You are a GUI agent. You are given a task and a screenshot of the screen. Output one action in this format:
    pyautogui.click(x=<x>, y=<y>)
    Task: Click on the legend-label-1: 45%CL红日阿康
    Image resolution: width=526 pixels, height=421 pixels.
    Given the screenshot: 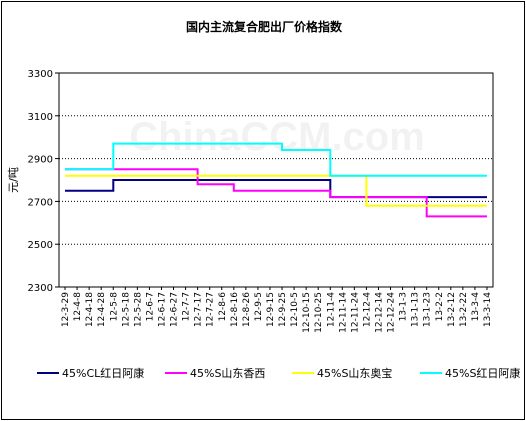 What is the action you would take?
    pyautogui.click(x=103, y=373)
    